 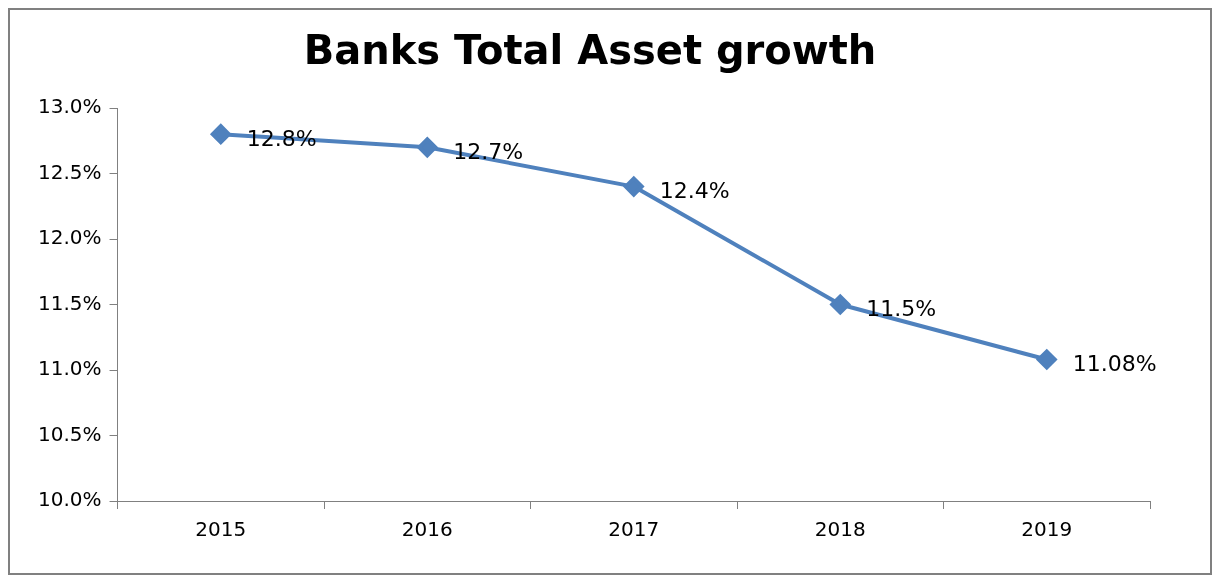 I want to click on y-tick-label: 12.0%, so click(x=69, y=237).